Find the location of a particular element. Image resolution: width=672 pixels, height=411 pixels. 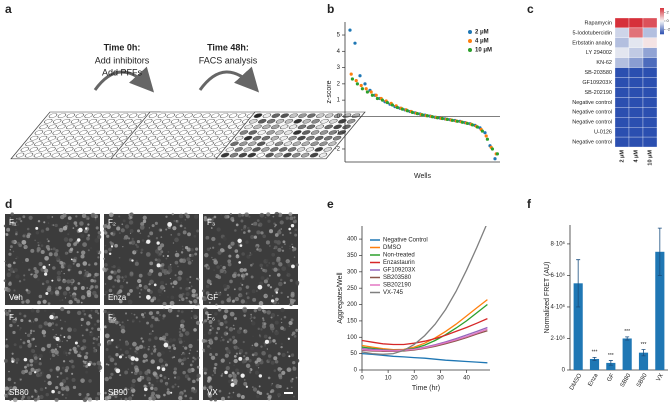

significance: *** is located at coordinates (644, 345).